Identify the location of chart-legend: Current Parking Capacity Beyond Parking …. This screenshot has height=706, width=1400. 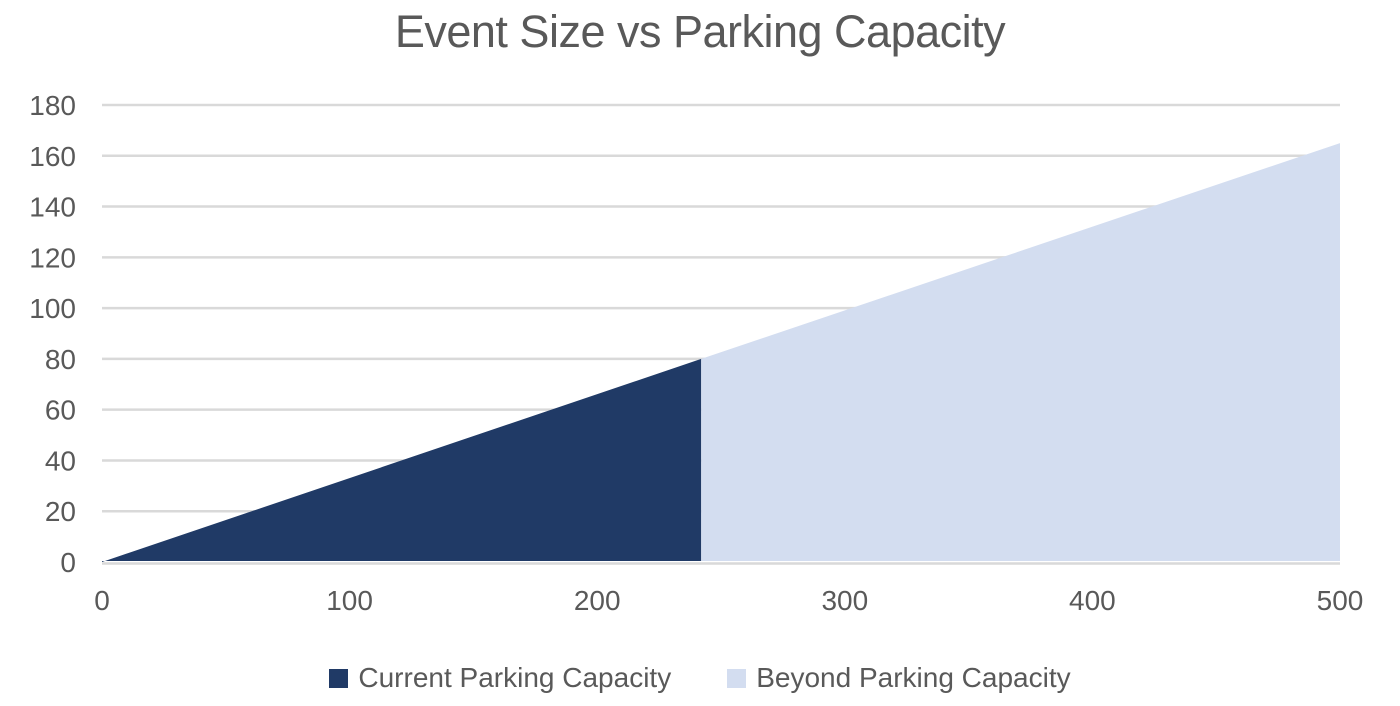
(700, 678).